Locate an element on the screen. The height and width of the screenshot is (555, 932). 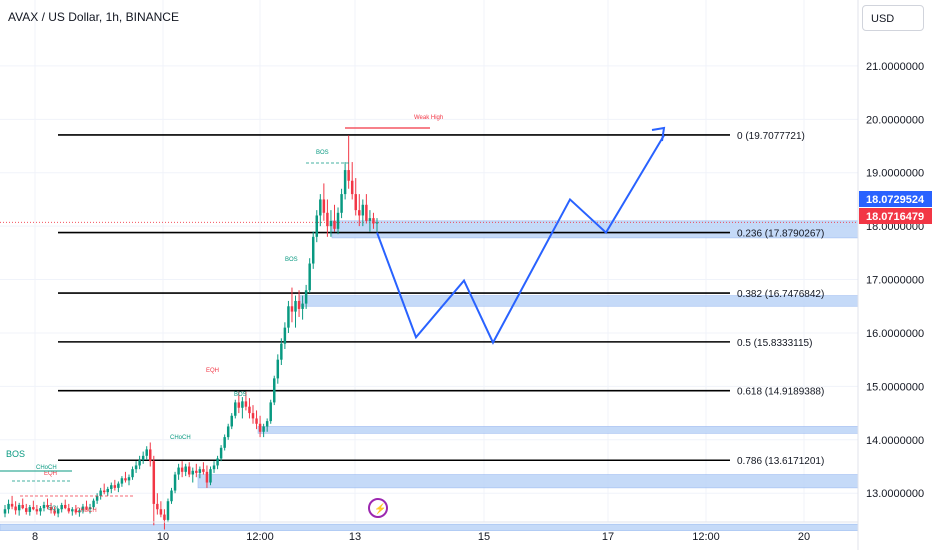
smc-annotation: EQL is located at coordinates (54, 509).